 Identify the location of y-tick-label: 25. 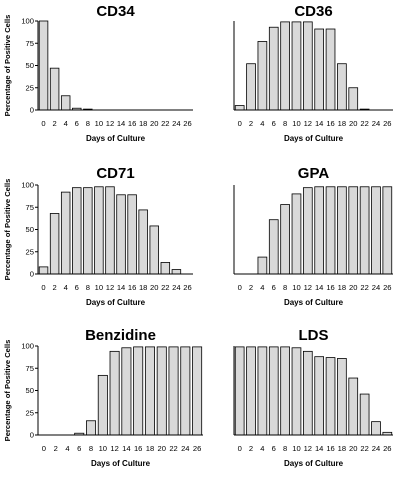
(30, 412).